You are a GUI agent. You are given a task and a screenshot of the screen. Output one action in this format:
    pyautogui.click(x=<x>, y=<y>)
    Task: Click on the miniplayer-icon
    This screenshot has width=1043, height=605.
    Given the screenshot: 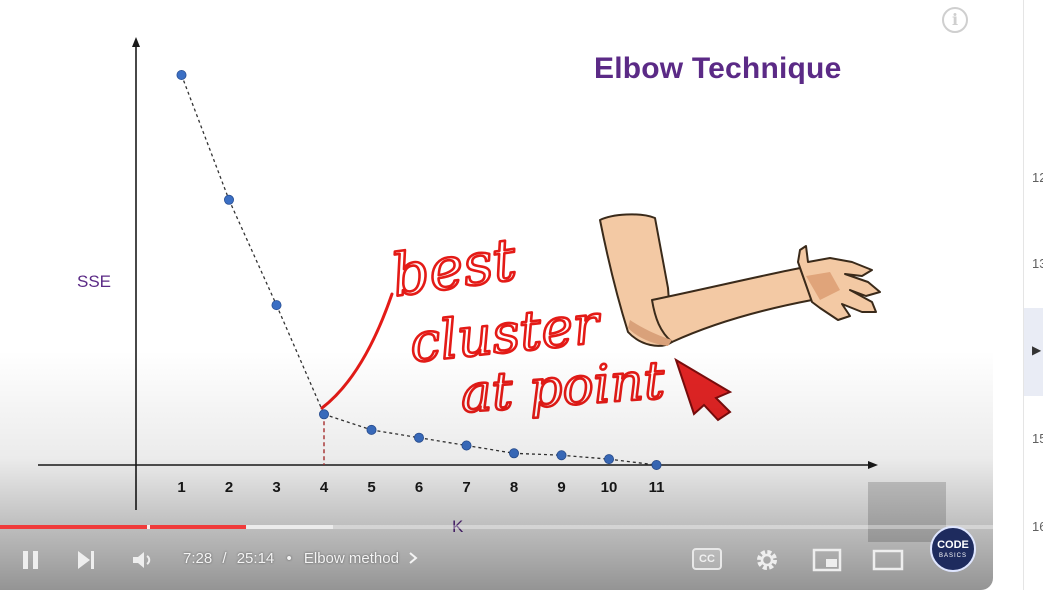 What is the action you would take?
    pyautogui.click(x=827, y=560)
    